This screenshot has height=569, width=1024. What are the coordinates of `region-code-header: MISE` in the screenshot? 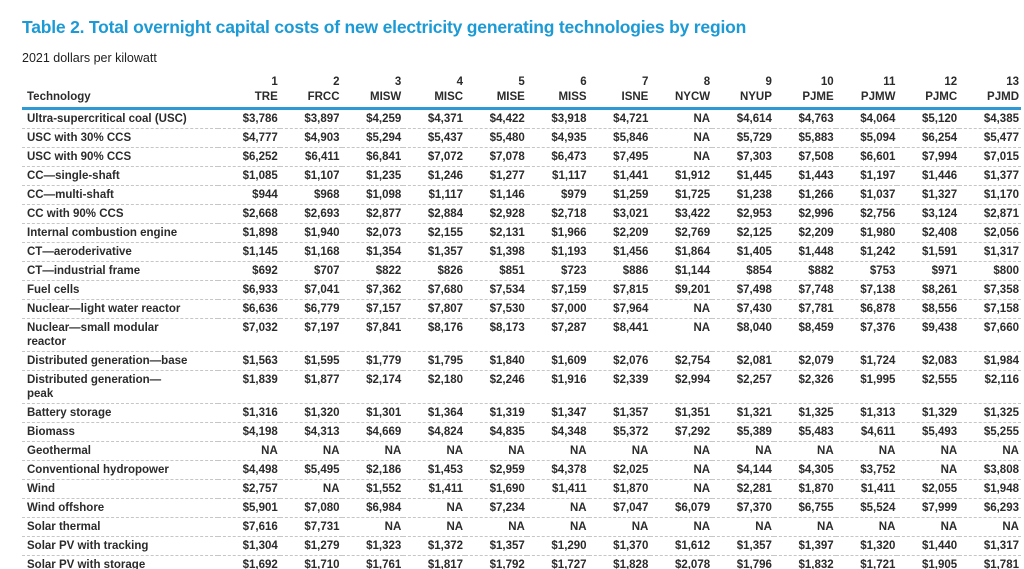 It's located at (496, 100).